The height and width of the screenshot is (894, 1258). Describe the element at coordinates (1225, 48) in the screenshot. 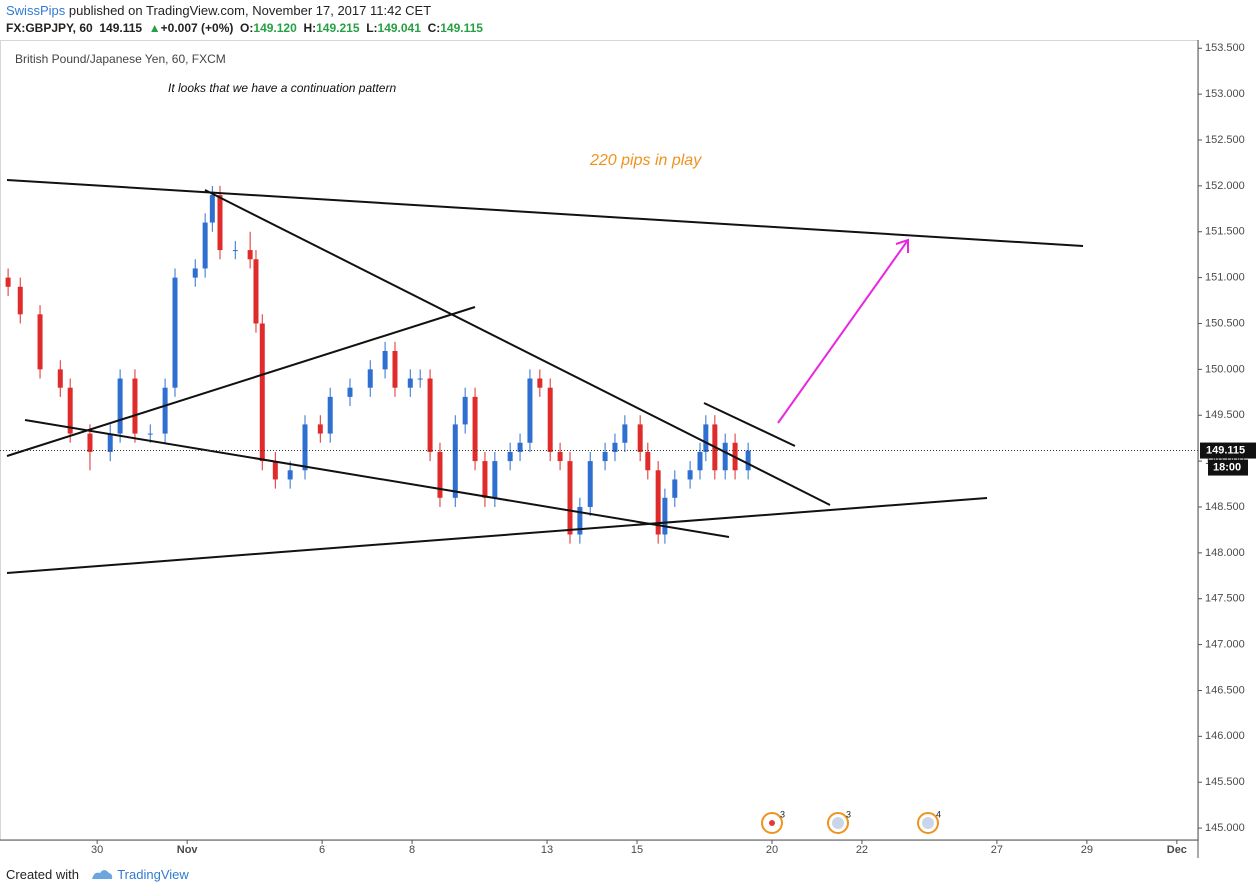

I see `y-tick-label: 153.500` at that location.